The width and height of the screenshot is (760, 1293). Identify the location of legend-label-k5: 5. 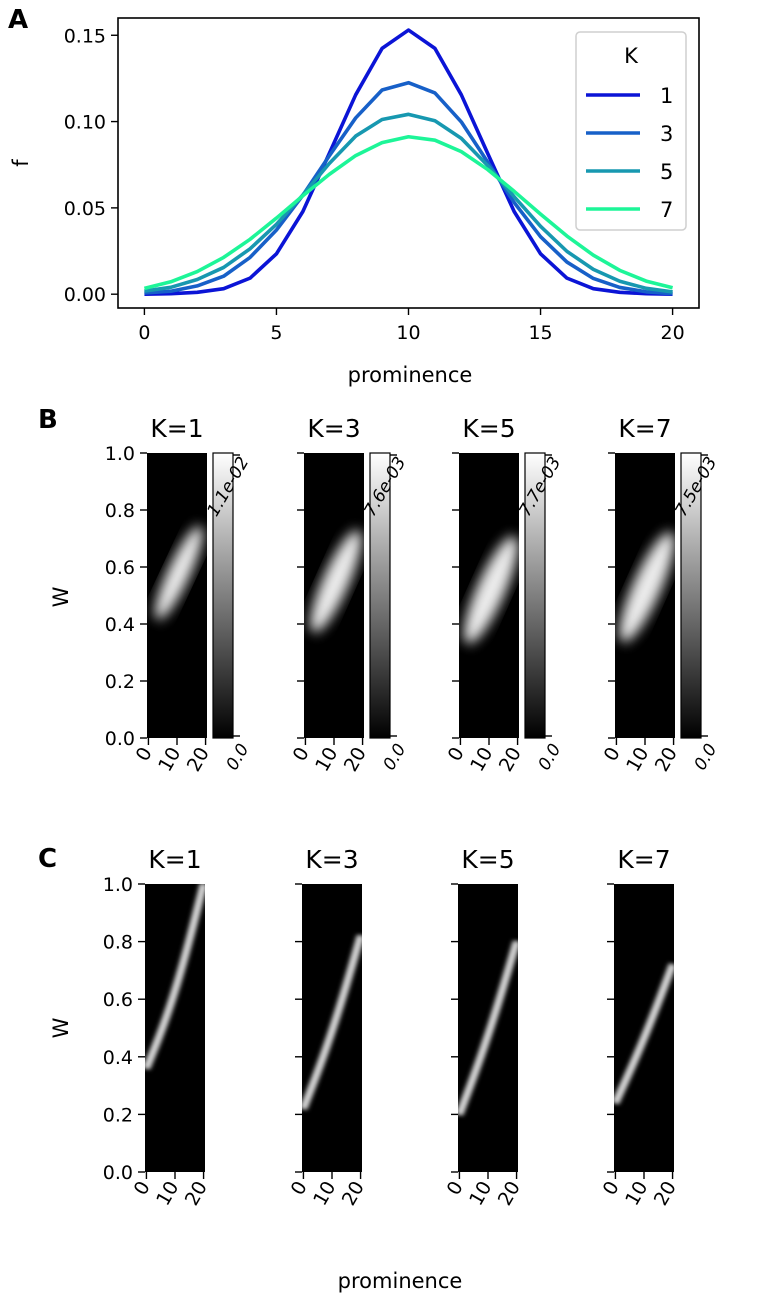
(666, 172).